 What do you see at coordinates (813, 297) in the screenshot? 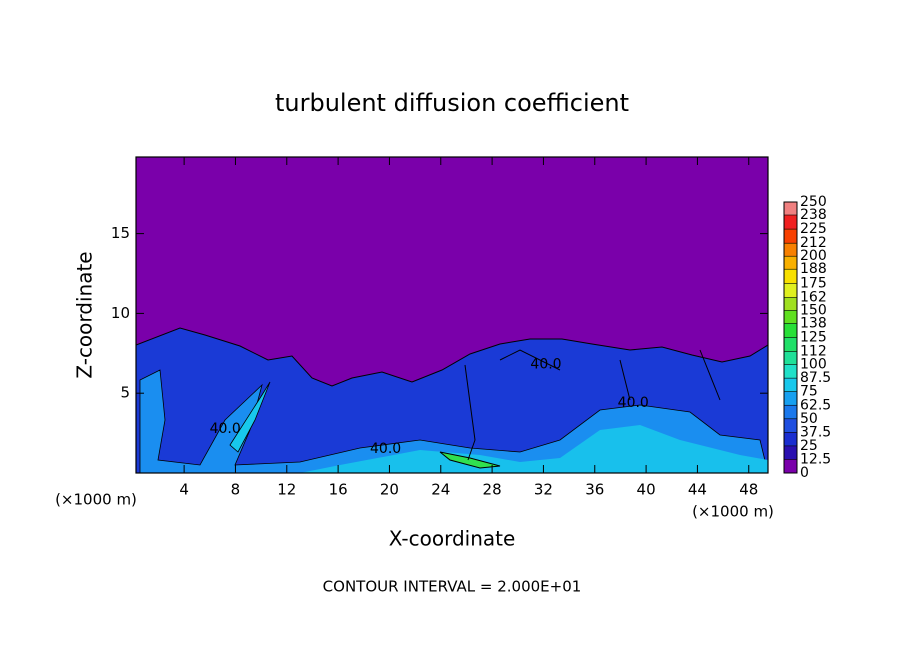
I see `colorbar-label: 162` at bounding box center [813, 297].